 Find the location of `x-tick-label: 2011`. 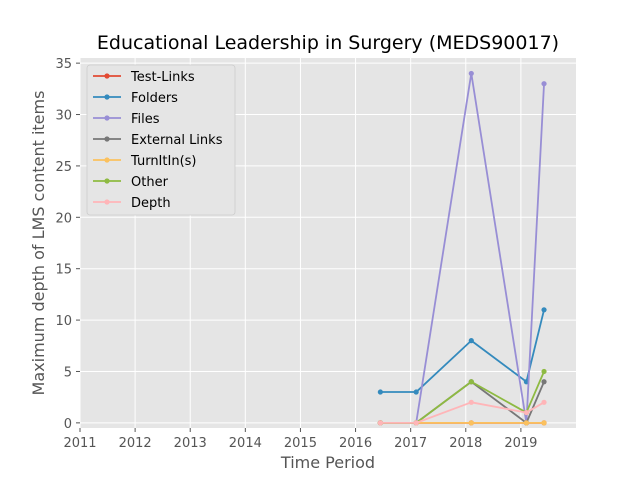

x-tick-label: 2011 is located at coordinates (79, 443).